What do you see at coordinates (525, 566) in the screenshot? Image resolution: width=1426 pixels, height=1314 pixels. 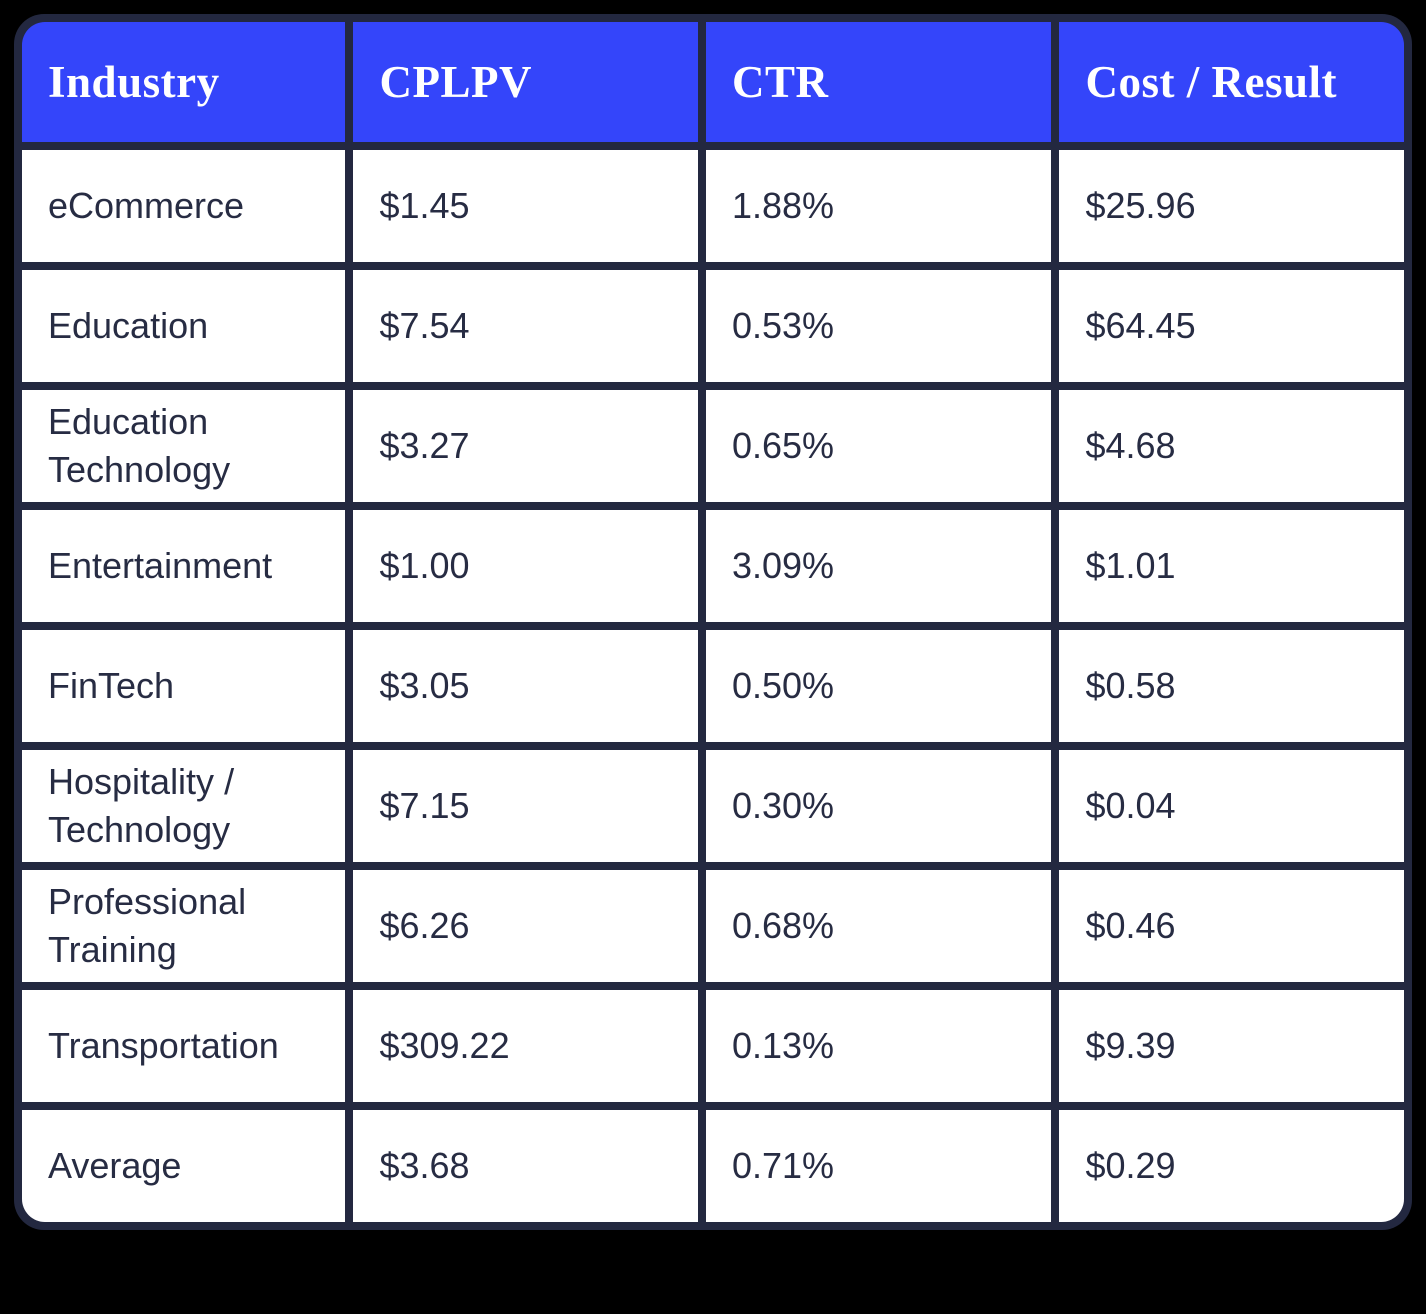 I see `cell-cplpv: $1.00` at bounding box center [525, 566].